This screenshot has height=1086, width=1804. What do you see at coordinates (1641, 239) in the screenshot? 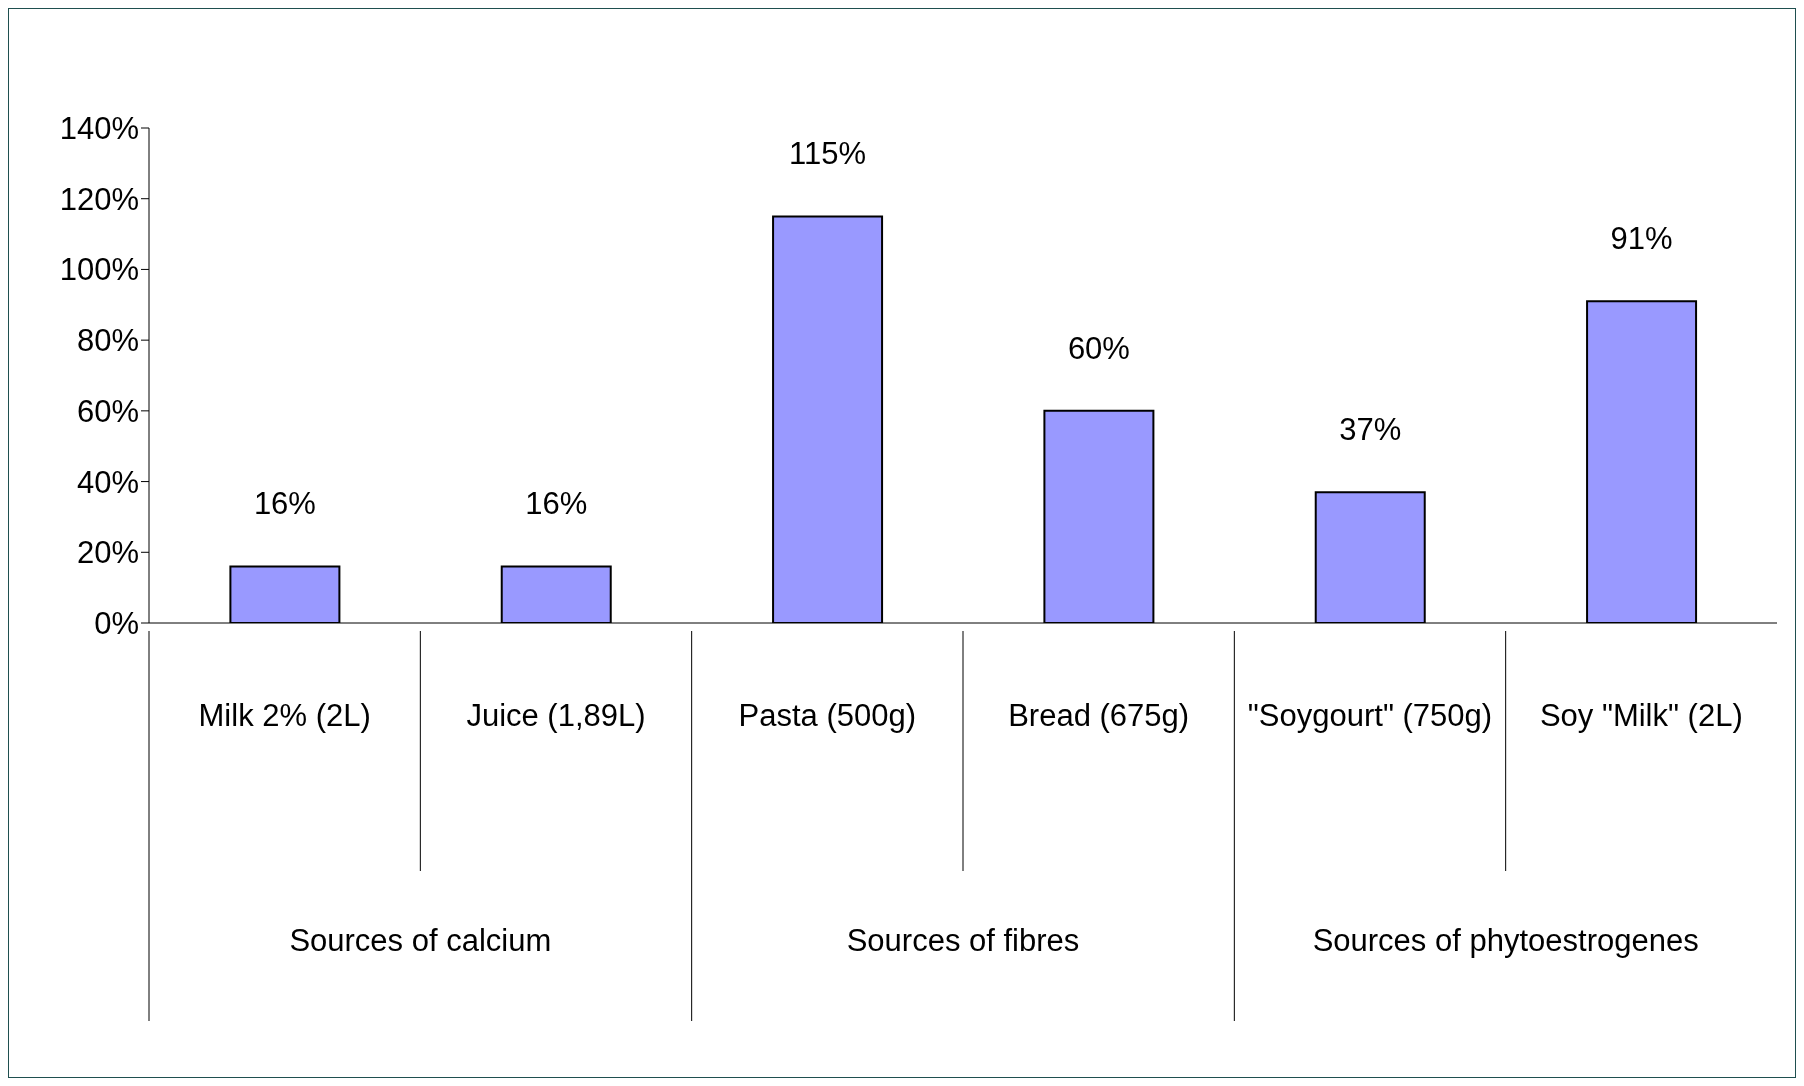
I see `data-label: 91%` at bounding box center [1641, 239].